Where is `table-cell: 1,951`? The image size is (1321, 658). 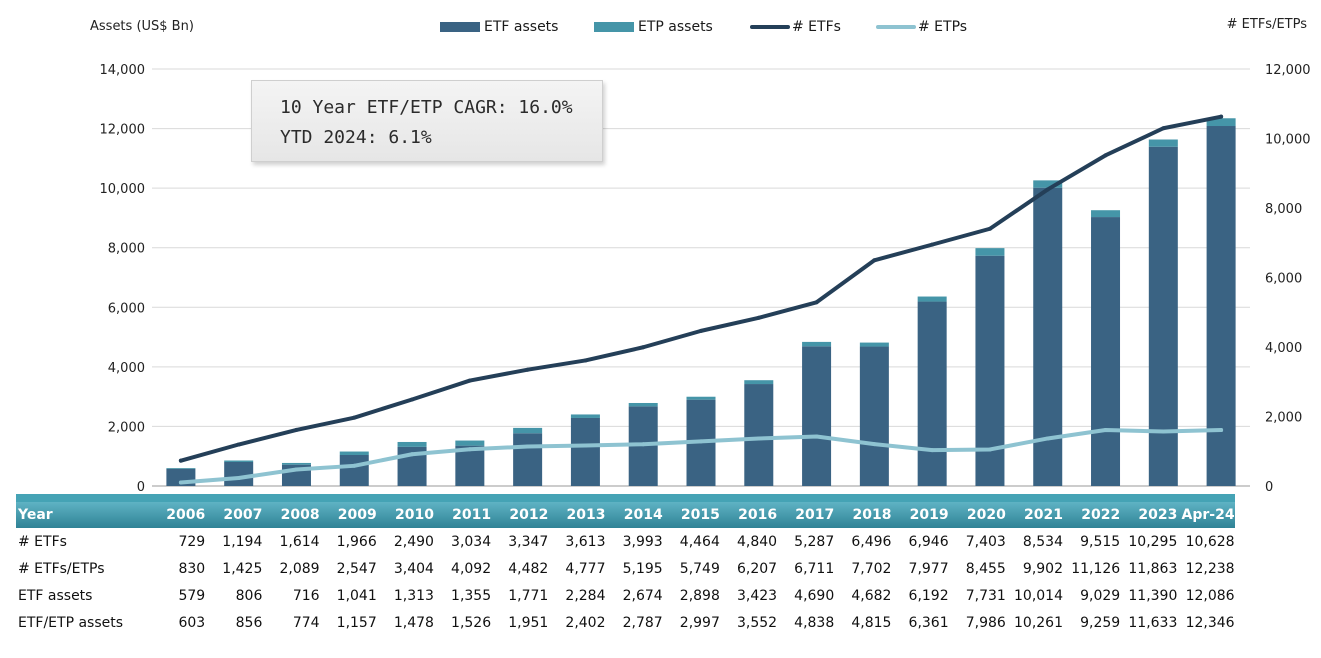
table-cell: 1,951 is located at coordinates (528, 622).